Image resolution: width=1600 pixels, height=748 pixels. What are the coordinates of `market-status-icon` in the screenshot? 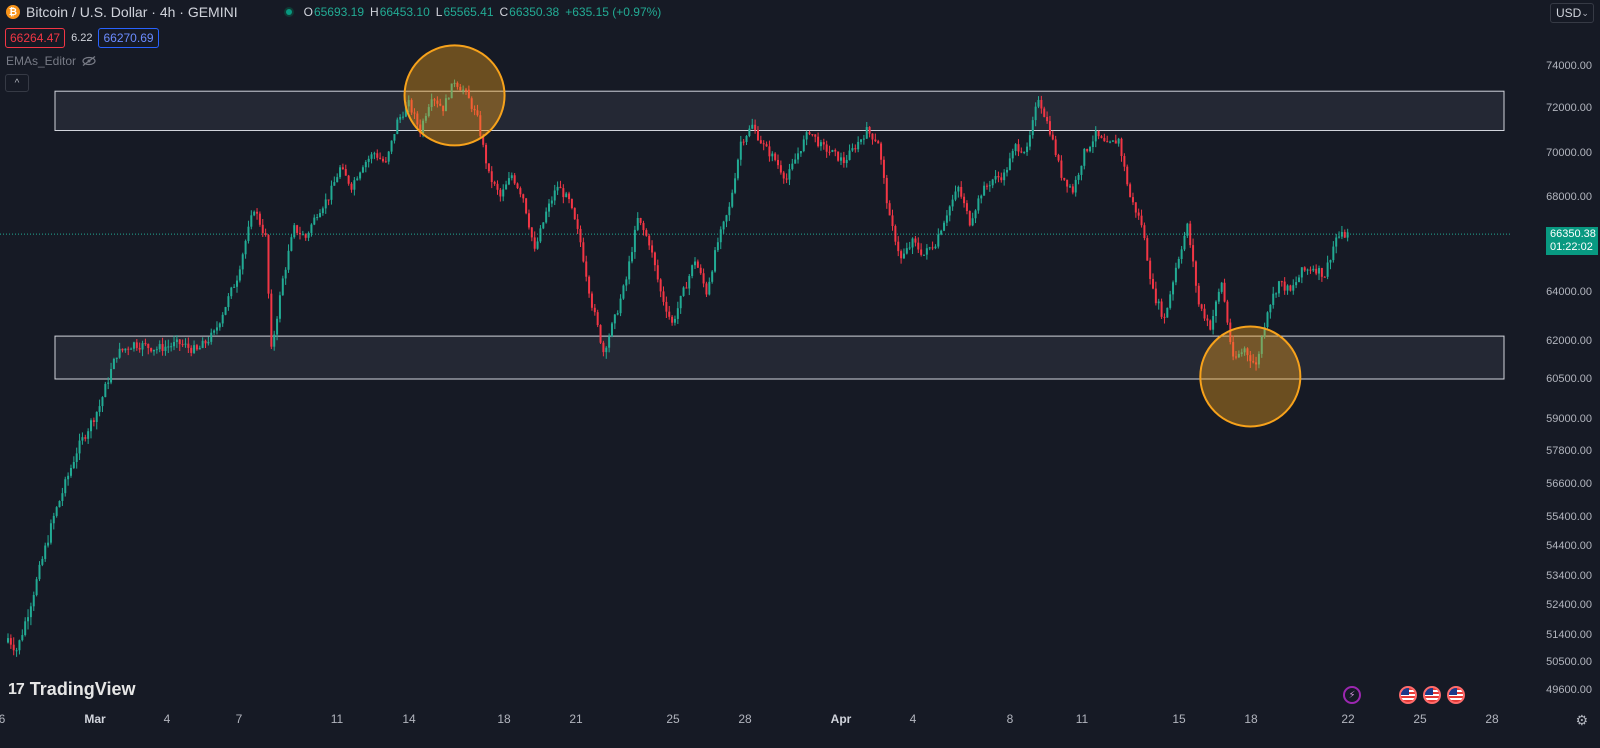 It's located at (288, 12).